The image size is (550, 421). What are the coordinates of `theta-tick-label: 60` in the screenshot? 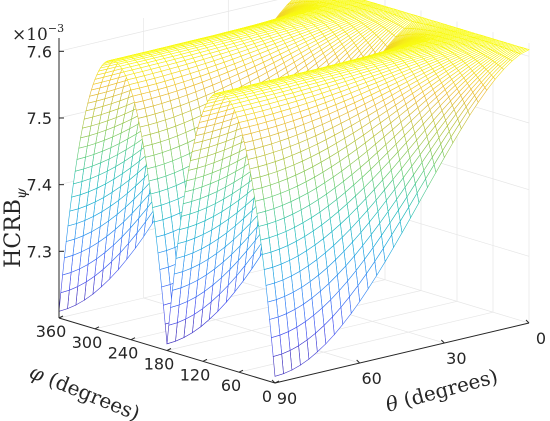 It's located at (371, 378).